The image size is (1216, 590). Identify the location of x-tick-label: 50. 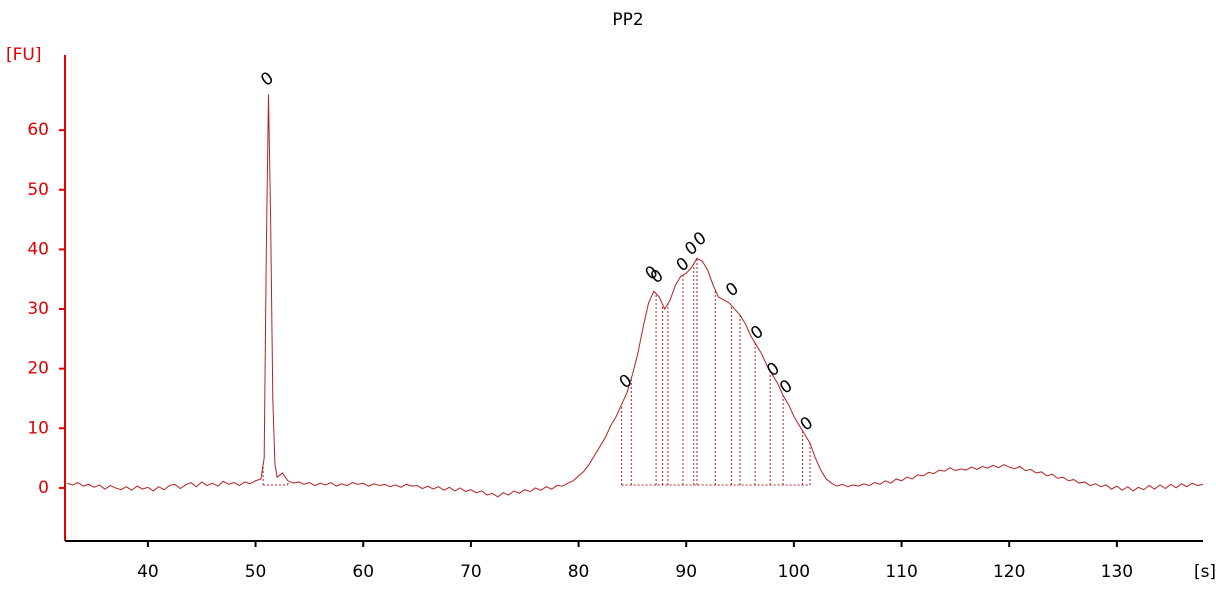
(256, 572).